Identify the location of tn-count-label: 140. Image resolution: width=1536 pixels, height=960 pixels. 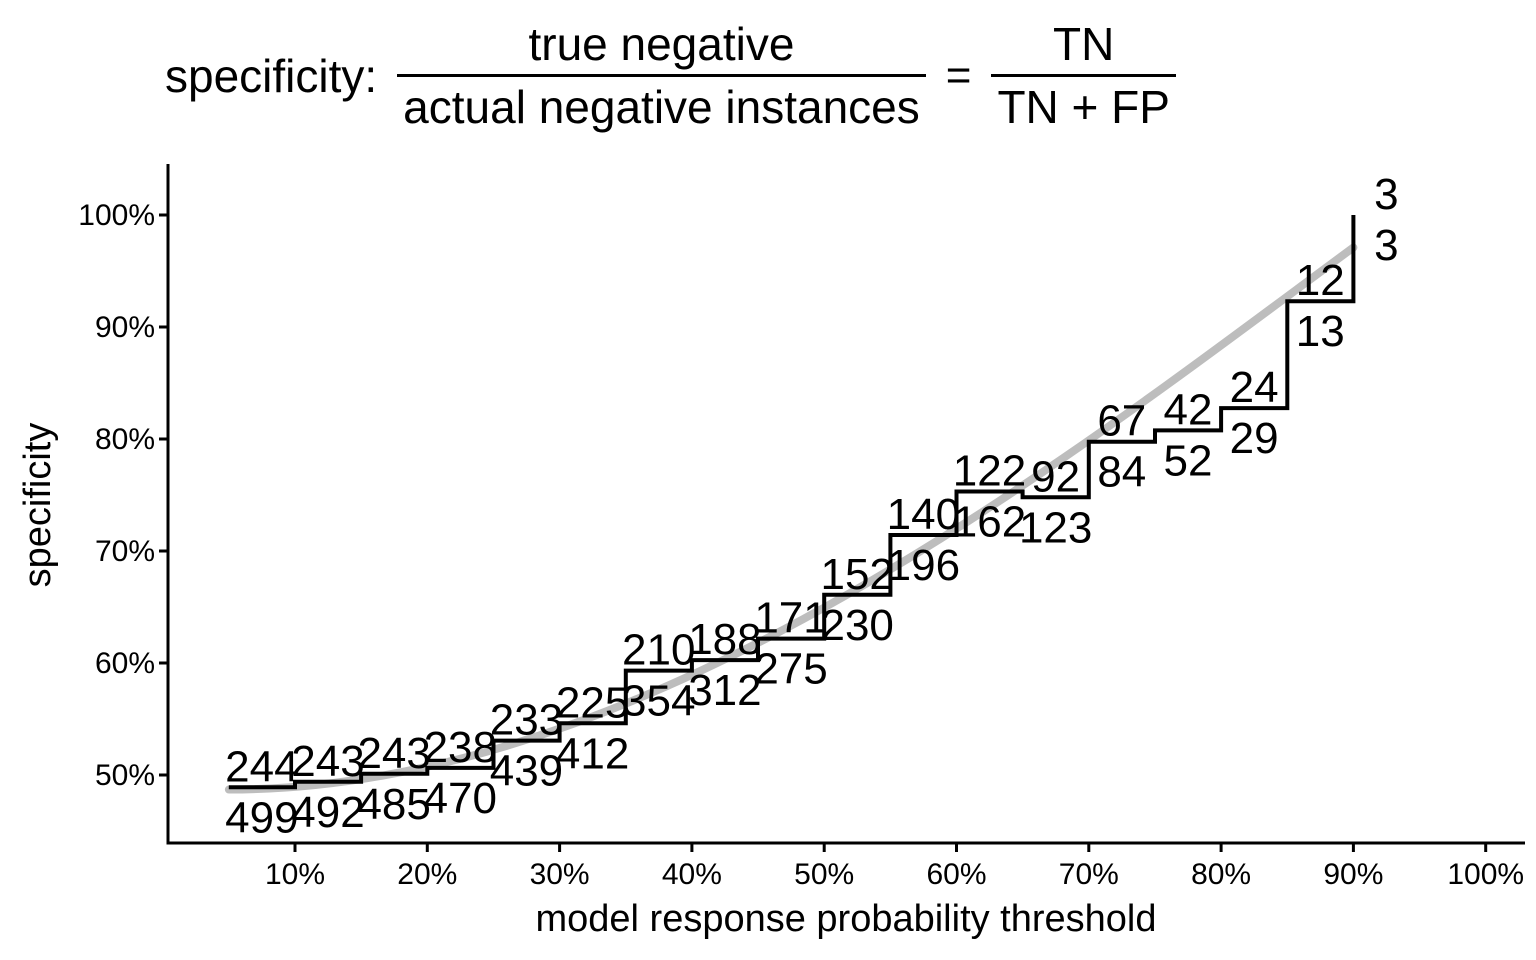
(923, 514).